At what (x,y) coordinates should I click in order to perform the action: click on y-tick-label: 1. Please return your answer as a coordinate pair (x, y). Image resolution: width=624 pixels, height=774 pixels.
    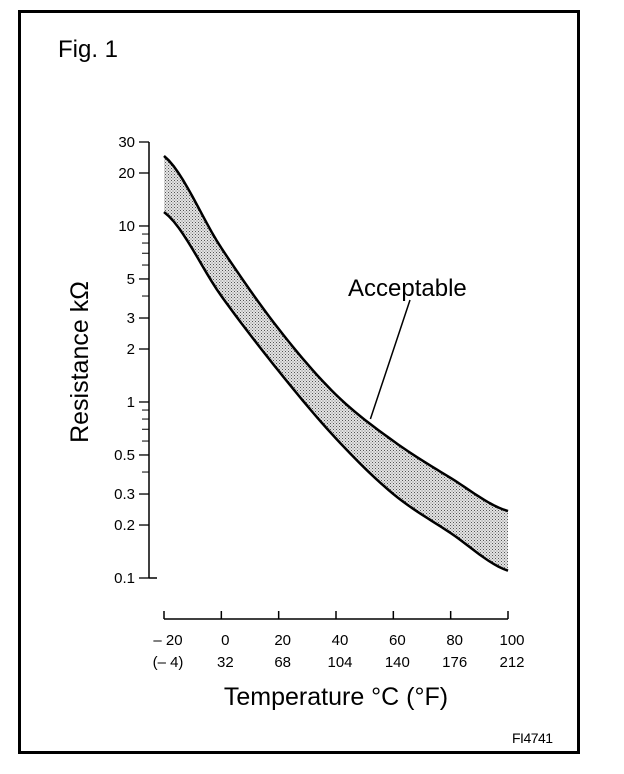
    Looking at the image, I should click on (131, 402).